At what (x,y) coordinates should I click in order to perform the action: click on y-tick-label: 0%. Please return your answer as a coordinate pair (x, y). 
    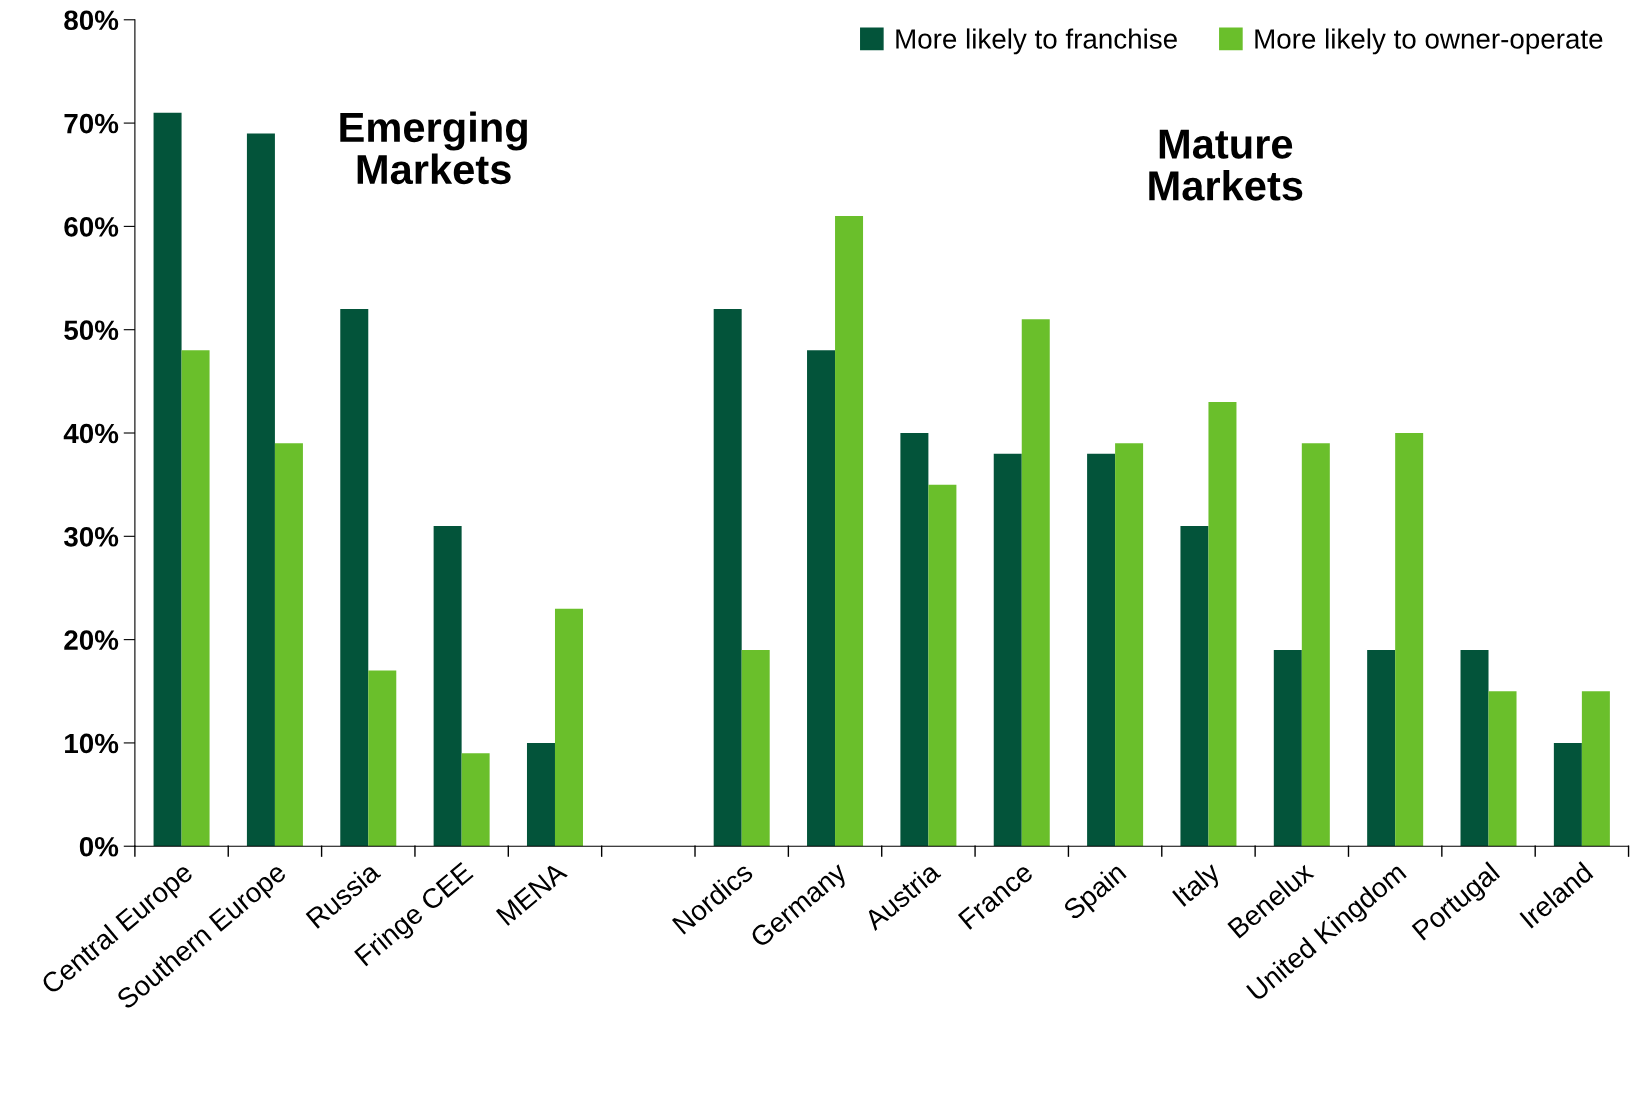
    Looking at the image, I should click on (99, 846).